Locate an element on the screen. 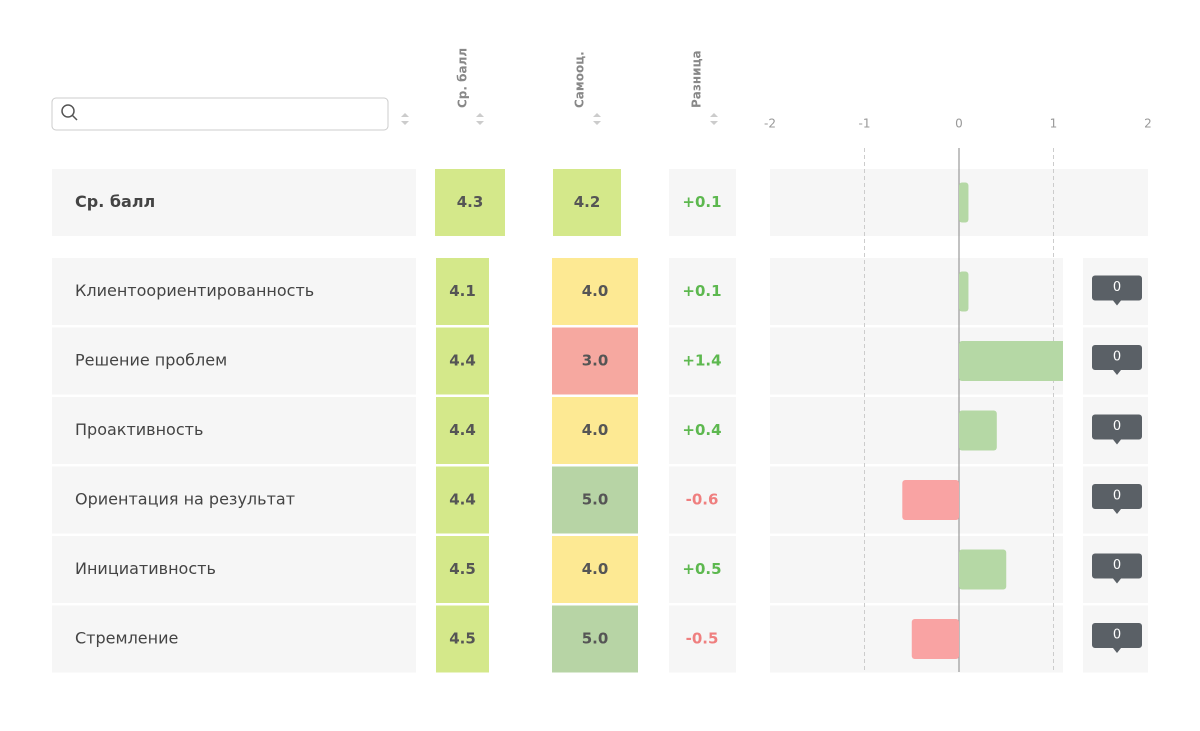  row-name: Инициативность is located at coordinates (145, 568).